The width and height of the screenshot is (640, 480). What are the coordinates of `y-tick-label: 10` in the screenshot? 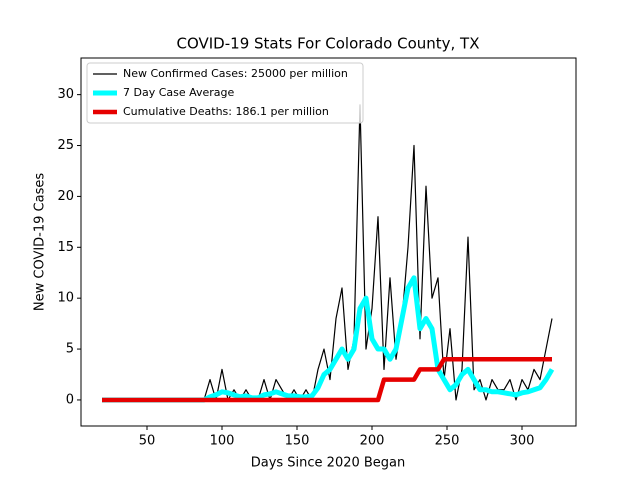 It's located at (65, 298).